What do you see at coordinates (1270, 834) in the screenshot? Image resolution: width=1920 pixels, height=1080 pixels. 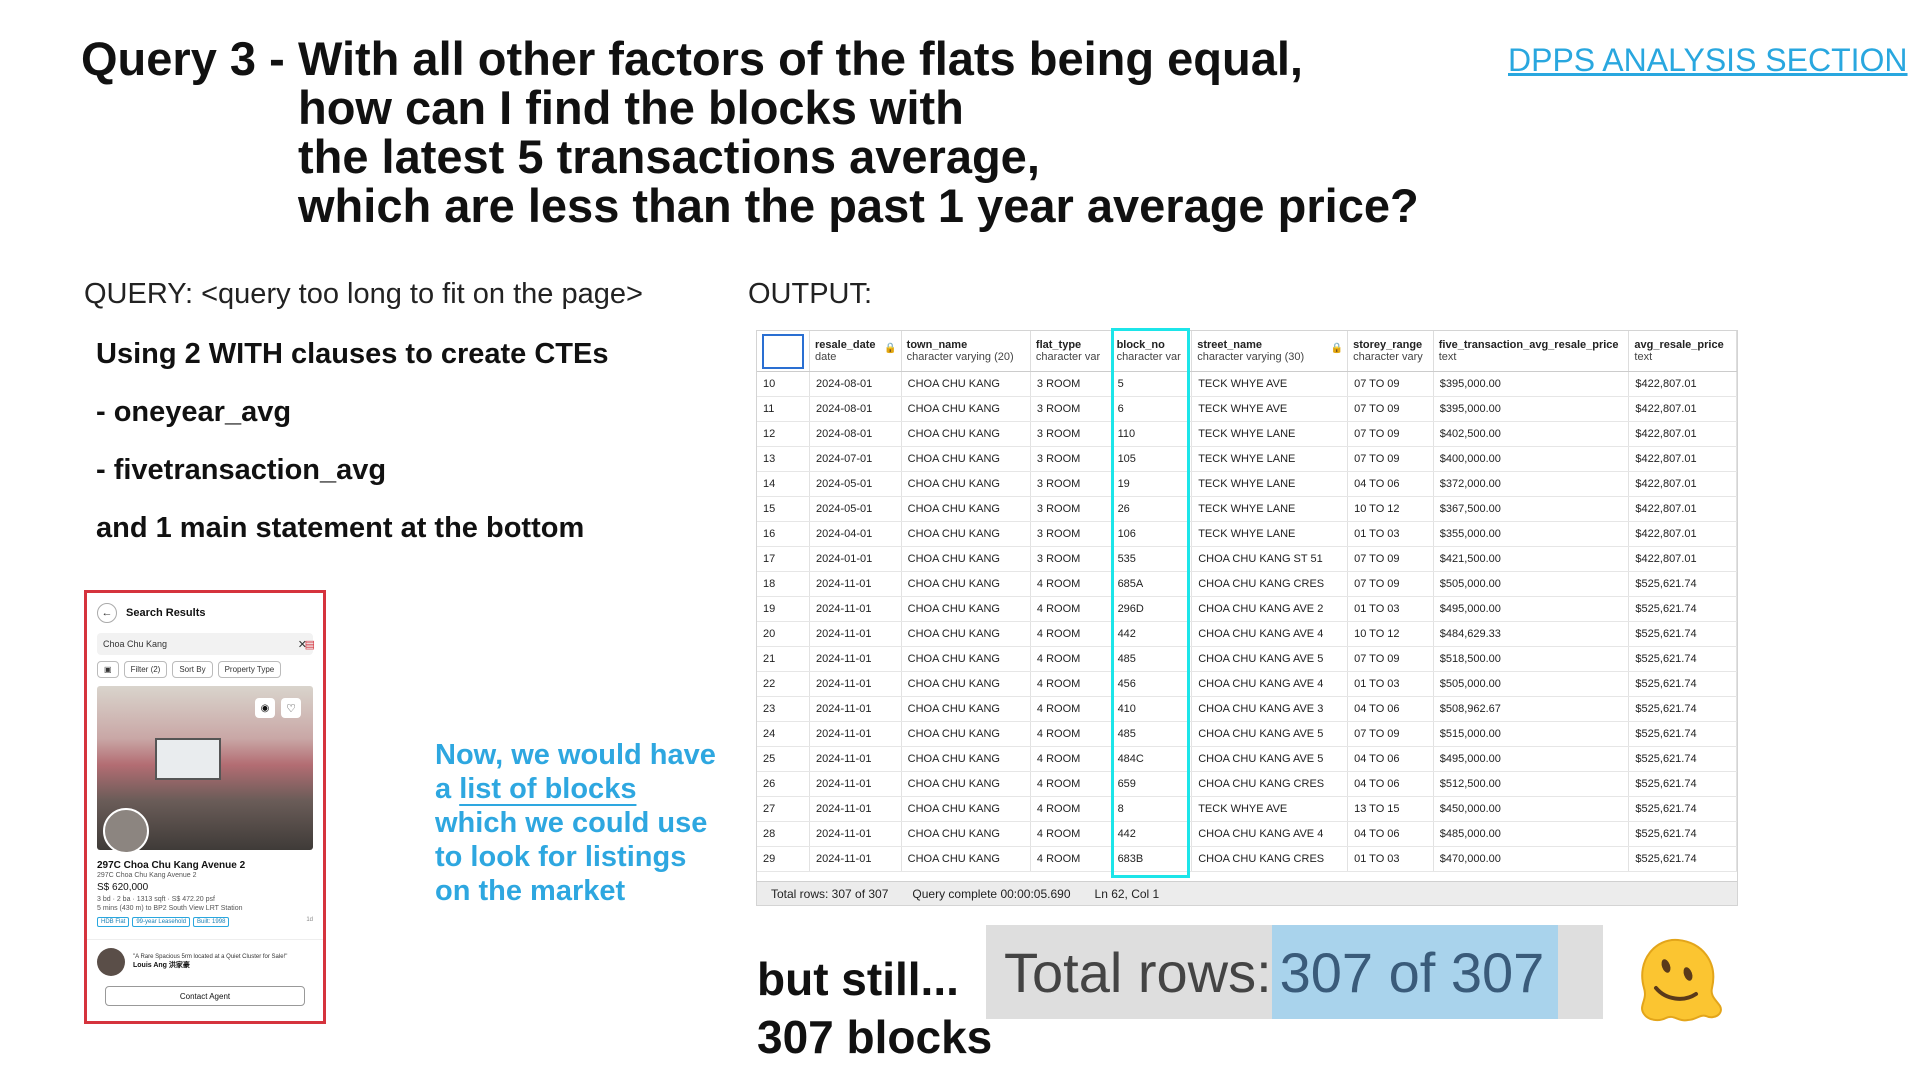 I see `table-cell: CHOA CHU KANG AVE 4` at bounding box center [1270, 834].